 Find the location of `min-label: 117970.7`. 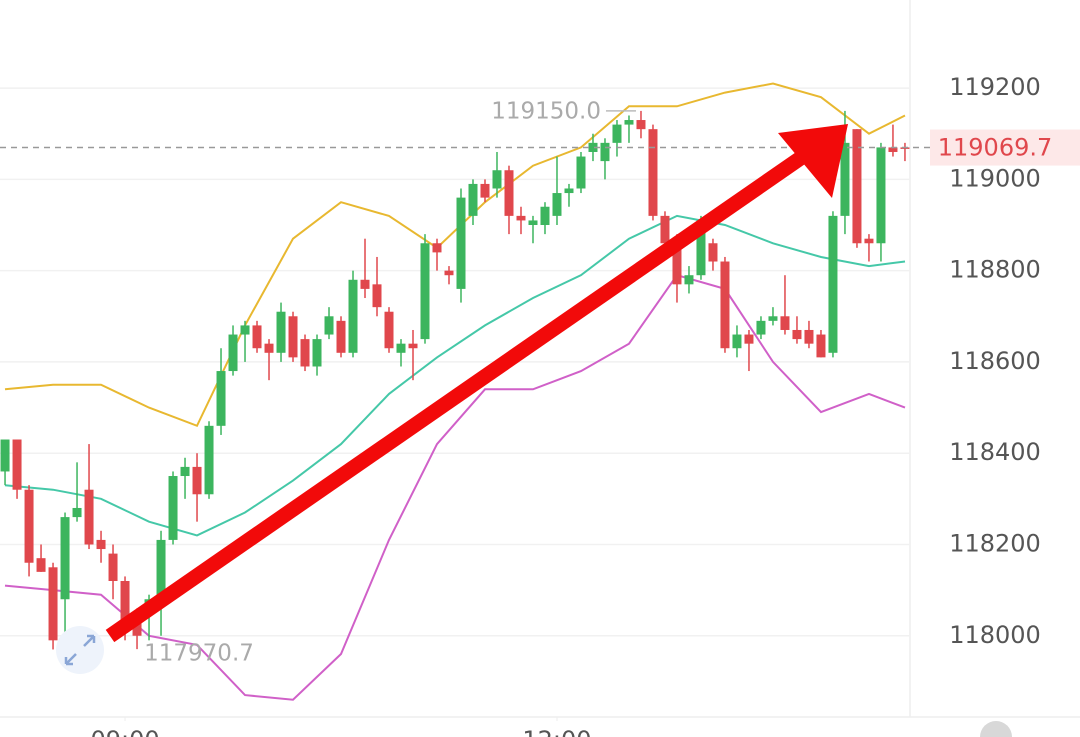

min-label: 117970.7 is located at coordinates (199, 654).